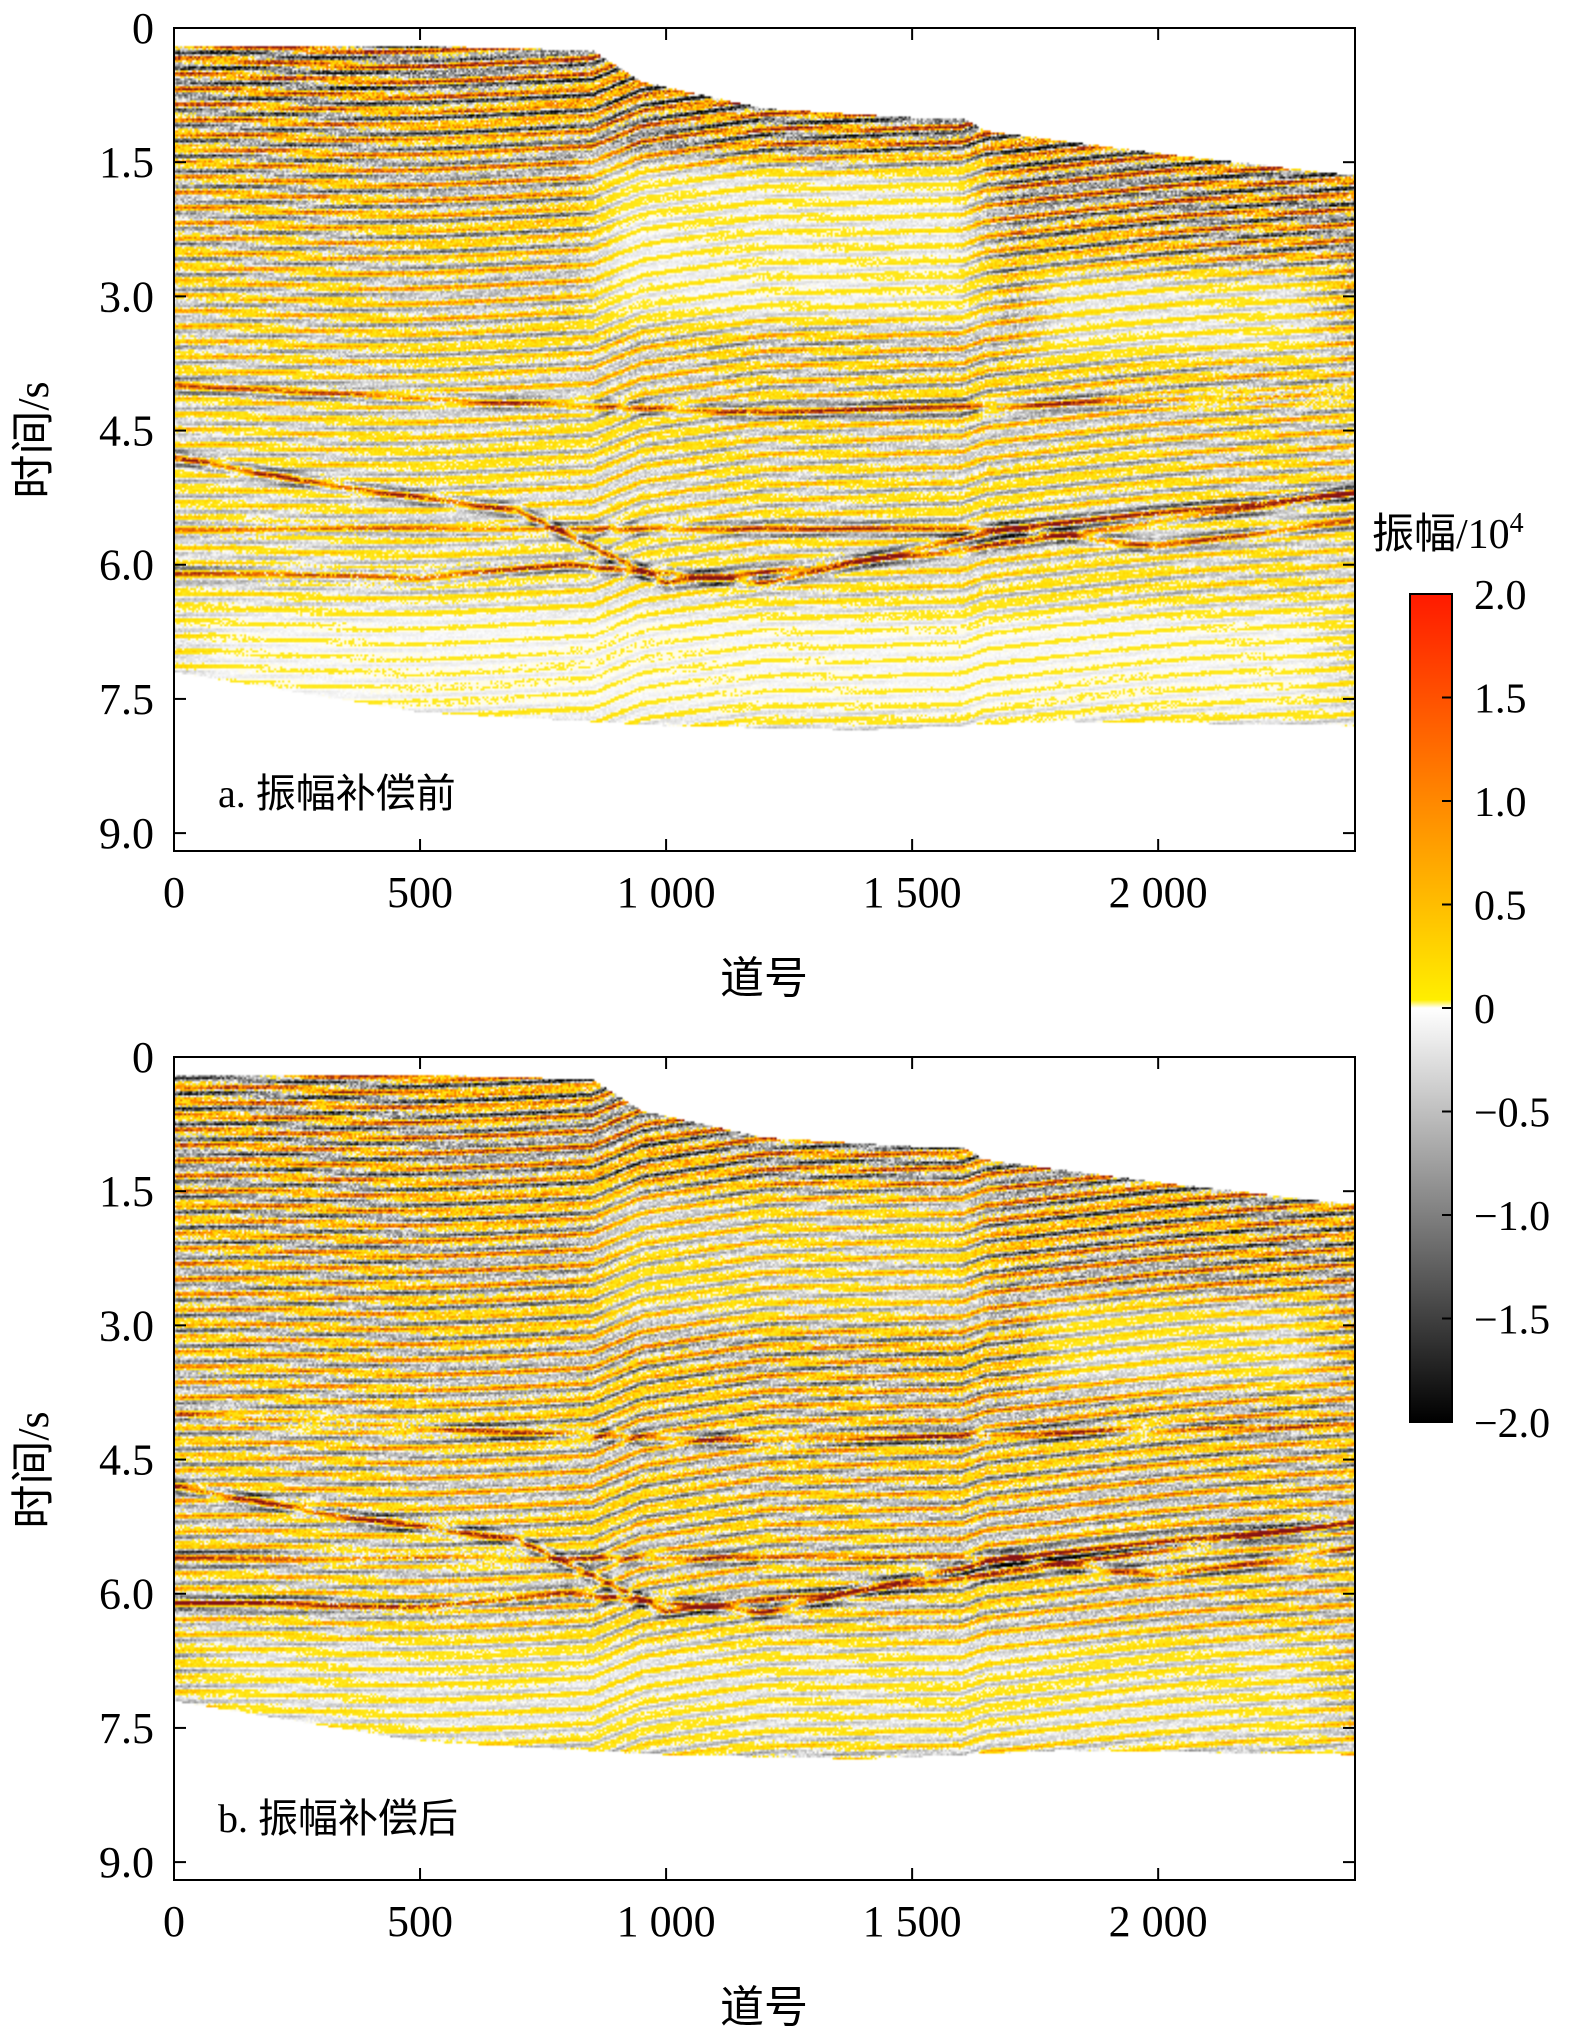 This screenshot has width=1575, height=2040. What do you see at coordinates (1484, 1010) in the screenshot?
I see `colorbar-tick-label: 0` at bounding box center [1484, 1010].